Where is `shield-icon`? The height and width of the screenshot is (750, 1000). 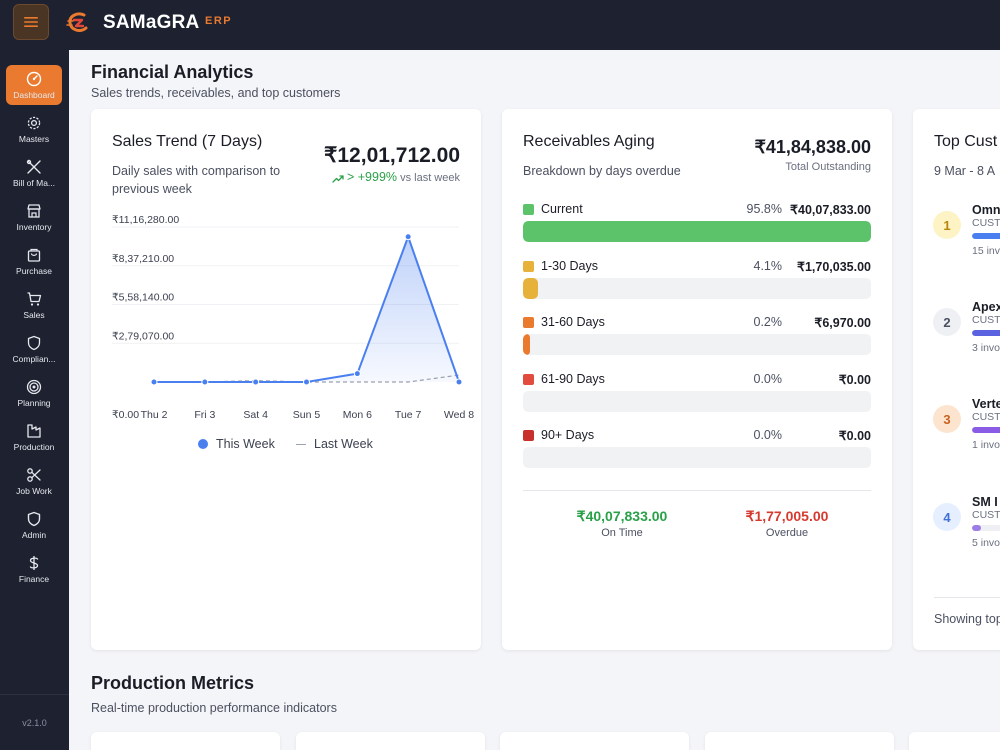
shield-icon is located at coordinates (34, 343).